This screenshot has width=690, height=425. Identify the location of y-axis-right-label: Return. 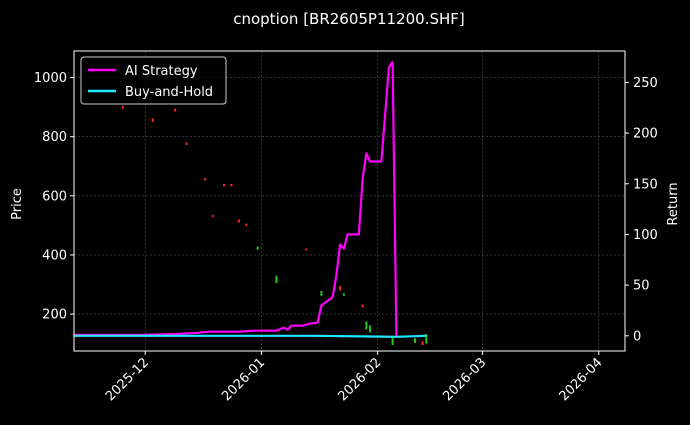
(673, 203).